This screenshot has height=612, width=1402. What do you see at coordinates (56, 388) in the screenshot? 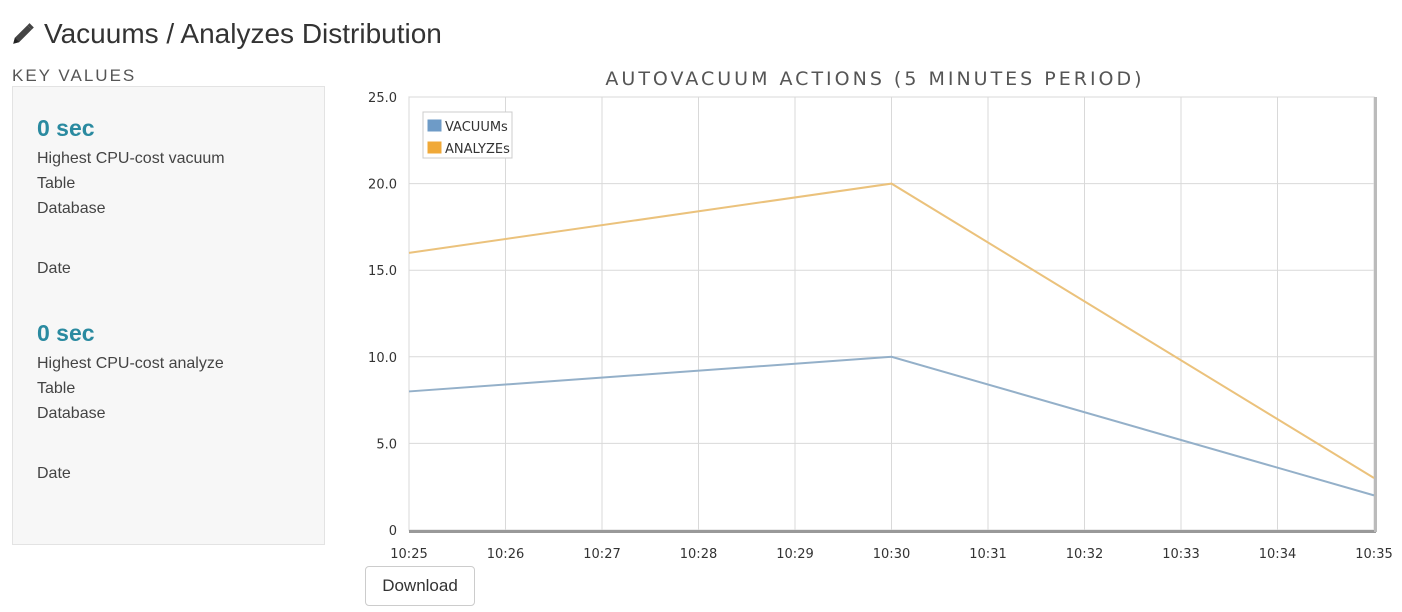
I see `analyze-table-label: Table` at bounding box center [56, 388].